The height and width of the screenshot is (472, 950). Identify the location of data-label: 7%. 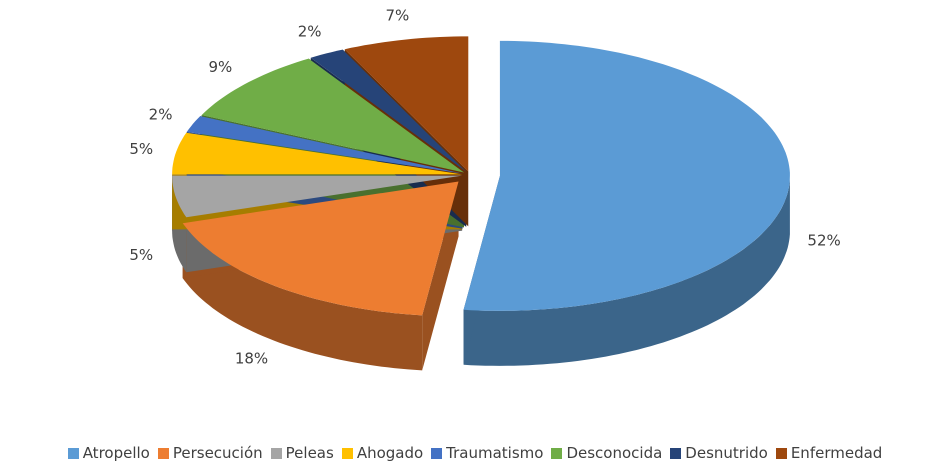
(398, 15).